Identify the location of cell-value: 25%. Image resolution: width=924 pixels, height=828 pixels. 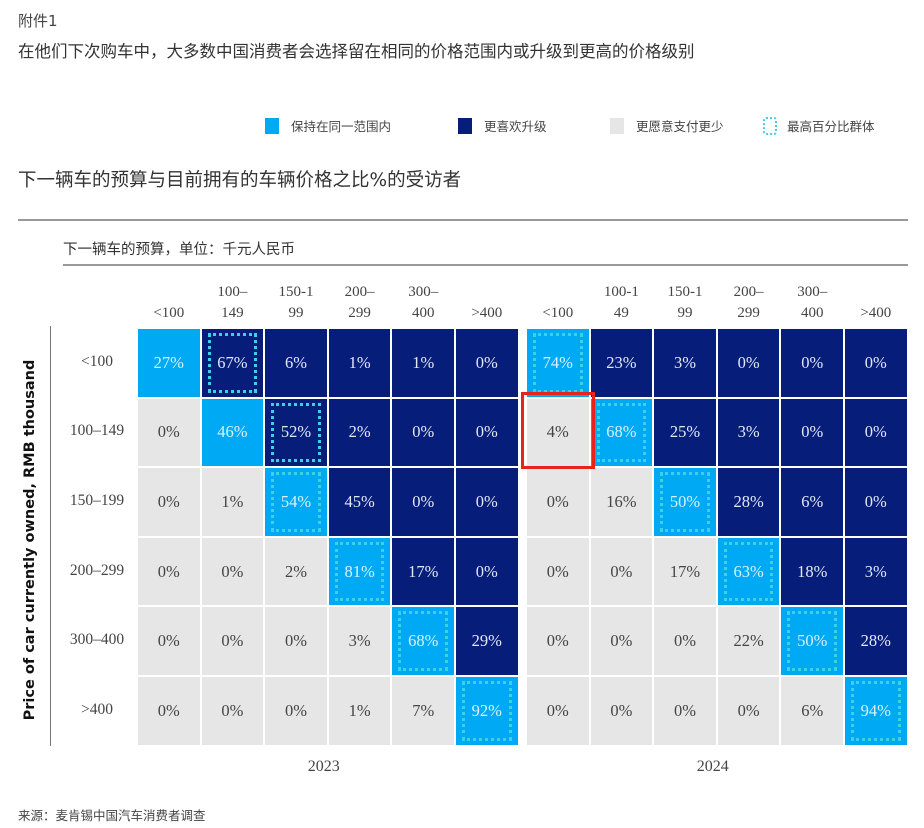
(685, 432).